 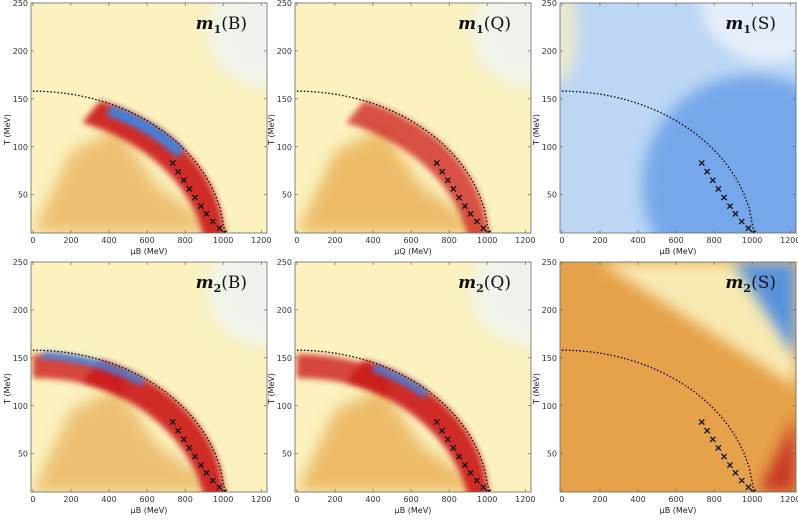 What do you see at coordinates (418, 166) in the screenshot?
I see `red-band` at bounding box center [418, 166].